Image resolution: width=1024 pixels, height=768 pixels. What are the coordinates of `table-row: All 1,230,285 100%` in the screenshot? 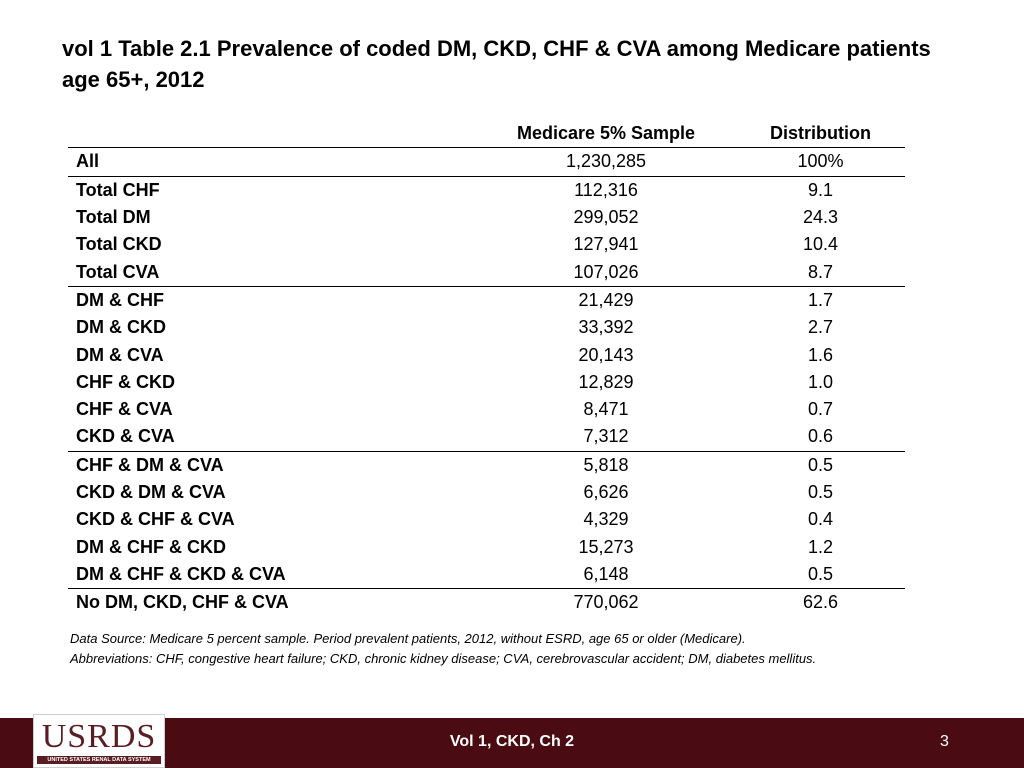 It's located at (486, 162).